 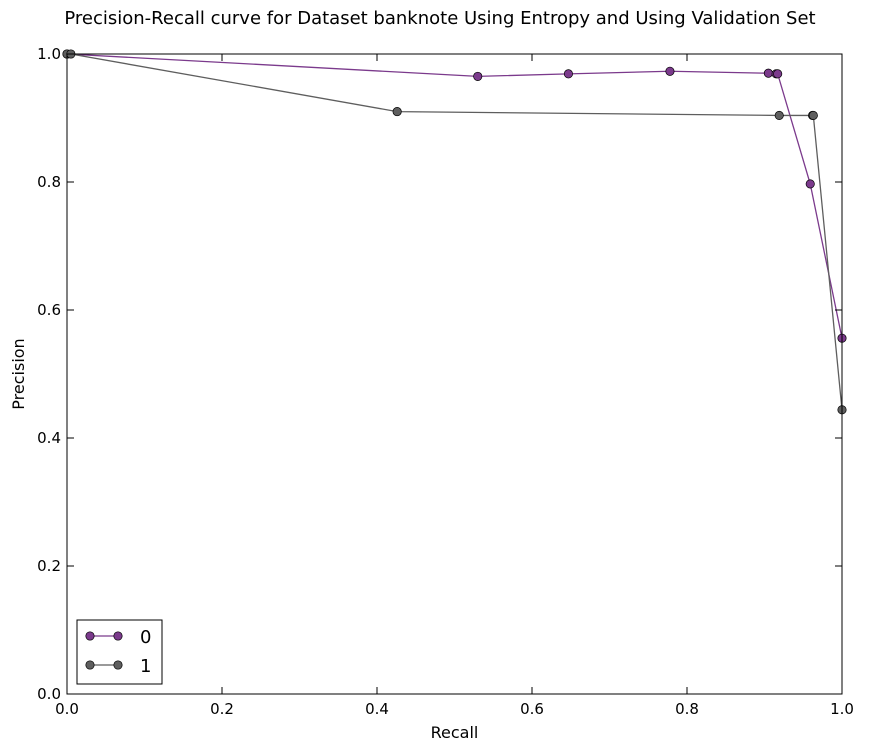 What do you see at coordinates (842, 709) in the screenshot?
I see `x-tick-label: 1.0` at bounding box center [842, 709].